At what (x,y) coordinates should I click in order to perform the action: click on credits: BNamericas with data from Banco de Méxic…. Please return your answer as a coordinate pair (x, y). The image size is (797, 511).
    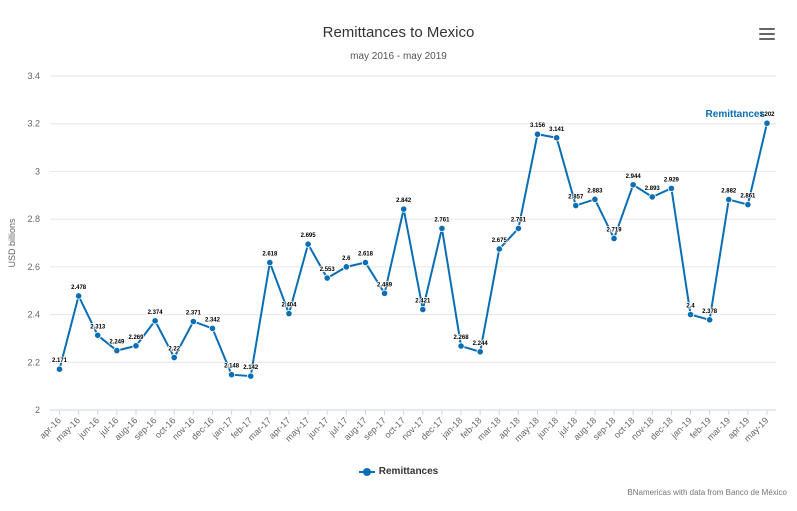
    Looking at the image, I should click on (707, 492).